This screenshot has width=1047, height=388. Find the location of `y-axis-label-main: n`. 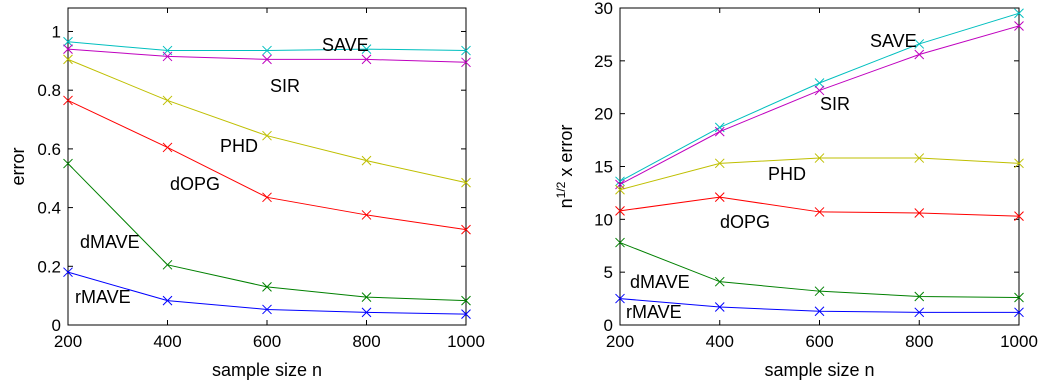

y-axis-label-main: n is located at coordinates (566, 203).